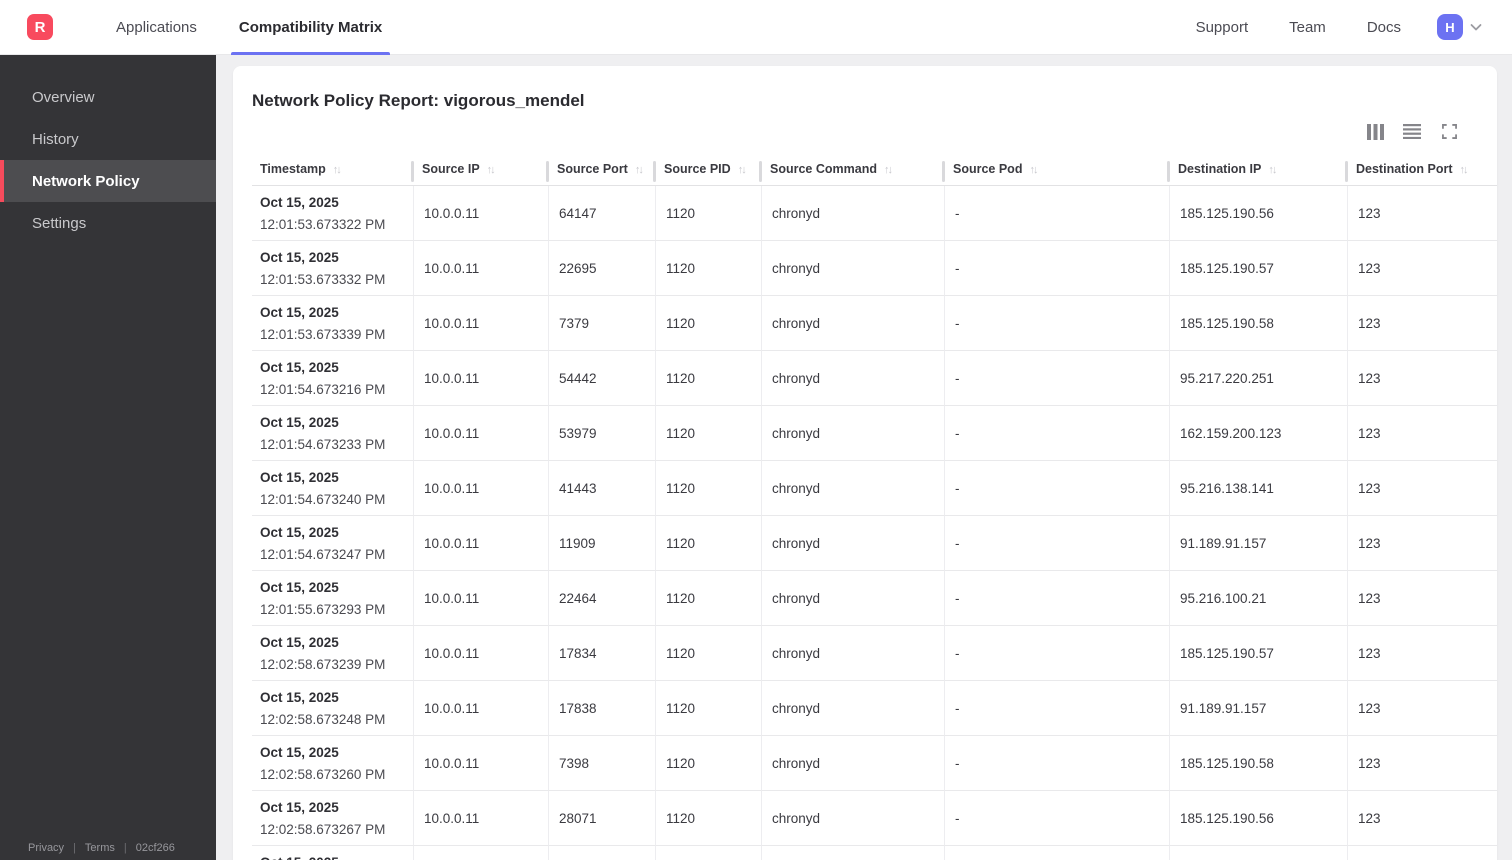 The width and height of the screenshot is (1512, 860). I want to click on chevron-down-icon, so click(1476, 27).